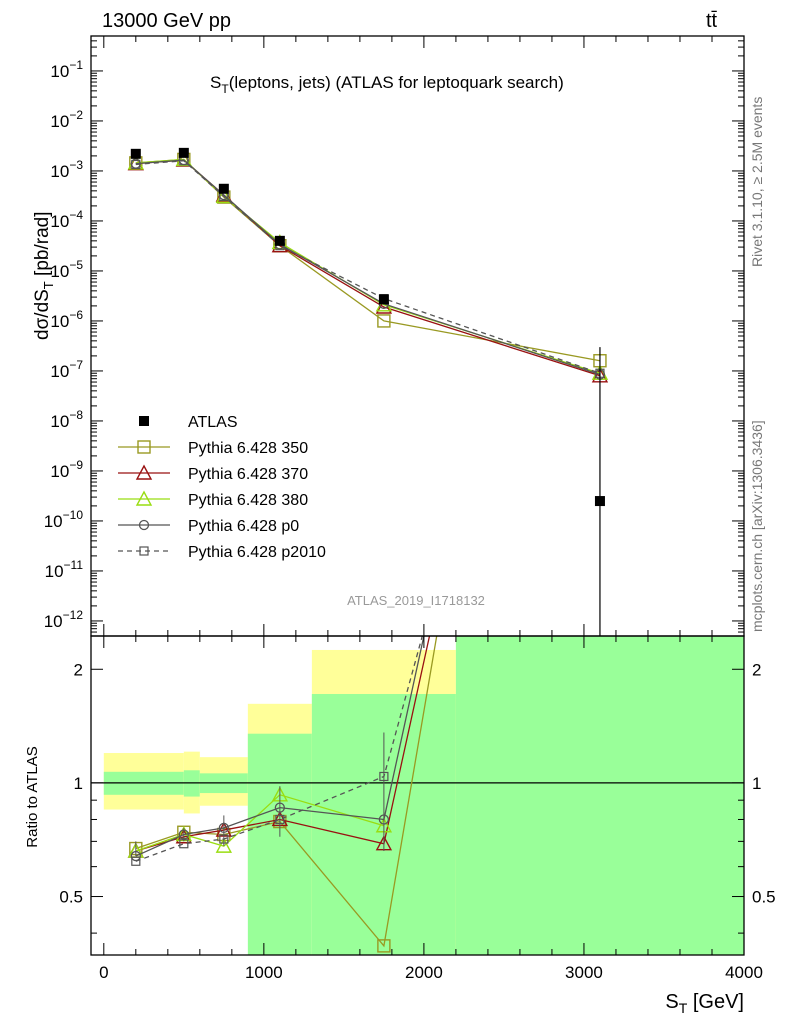  I want to click on y-axis-label: dσ/dST [pb/rad], so click(44, 276).